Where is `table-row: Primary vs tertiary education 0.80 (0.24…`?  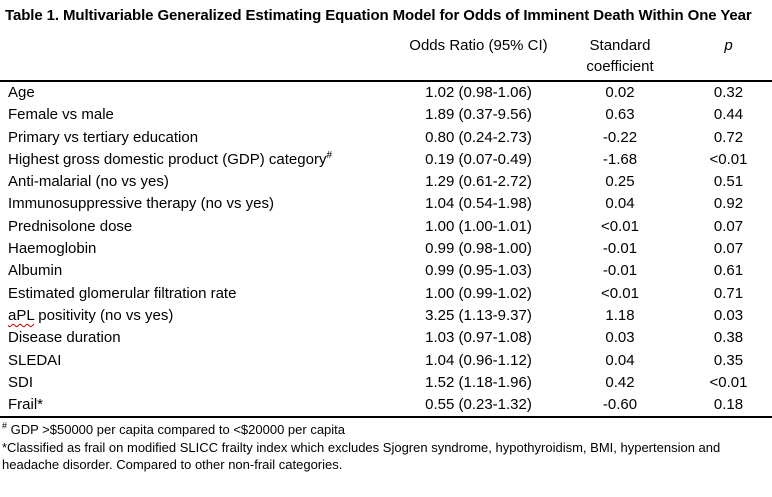
table-row: Primary vs tertiary education 0.80 (0.24… is located at coordinates (386, 138).